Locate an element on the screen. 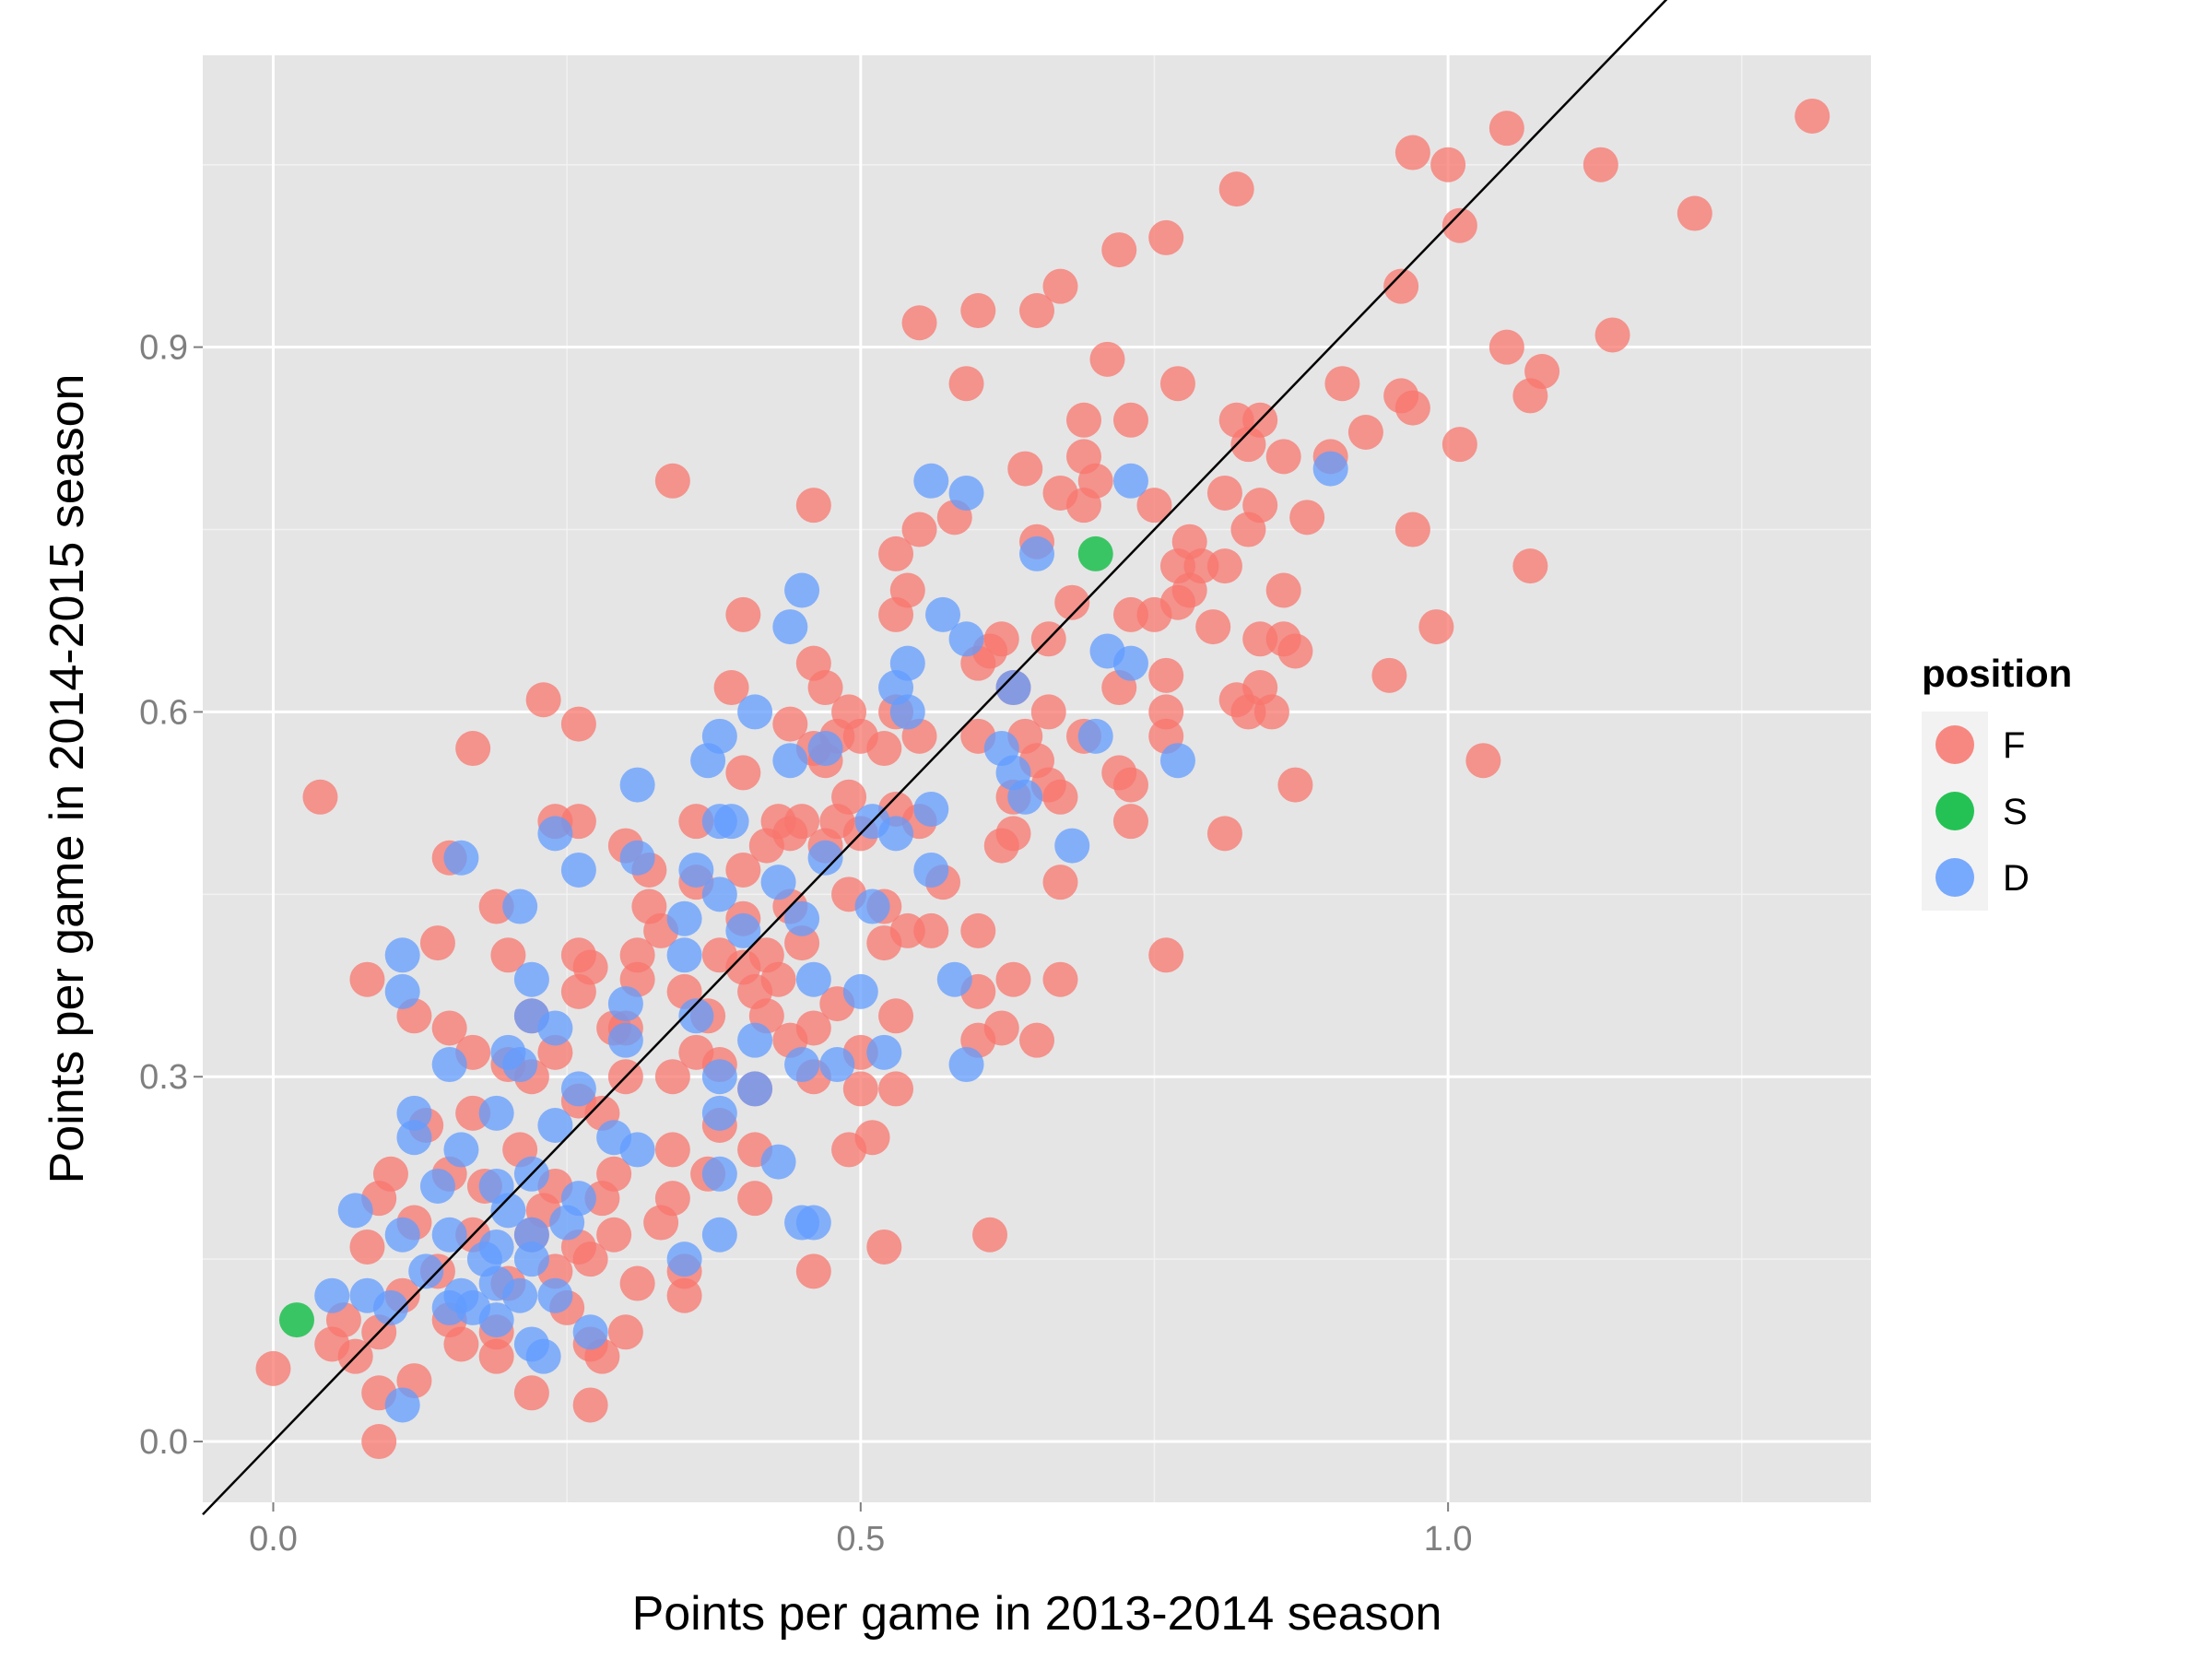 Image resolution: width=2212 pixels, height=1659 pixels. legend-title: position is located at coordinates (1997, 673).